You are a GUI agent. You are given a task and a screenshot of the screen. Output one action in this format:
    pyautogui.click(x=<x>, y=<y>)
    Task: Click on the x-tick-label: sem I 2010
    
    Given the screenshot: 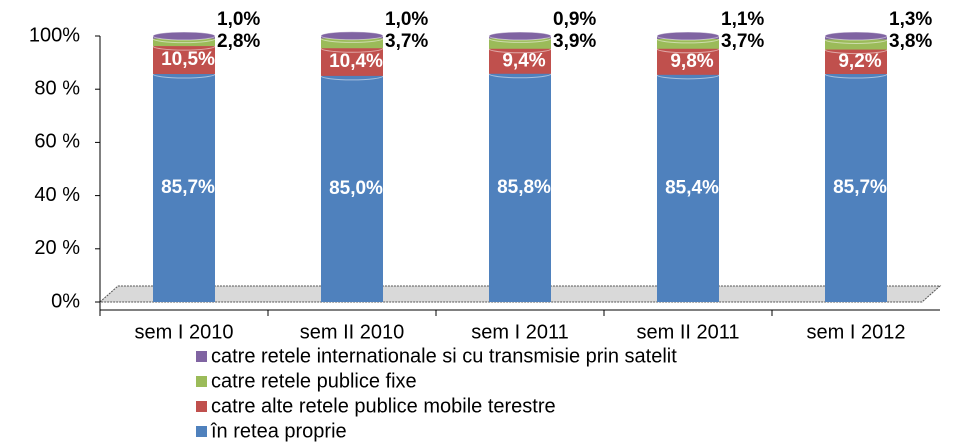 What is the action you would take?
    pyautogui.click(x=184, y=332)
    